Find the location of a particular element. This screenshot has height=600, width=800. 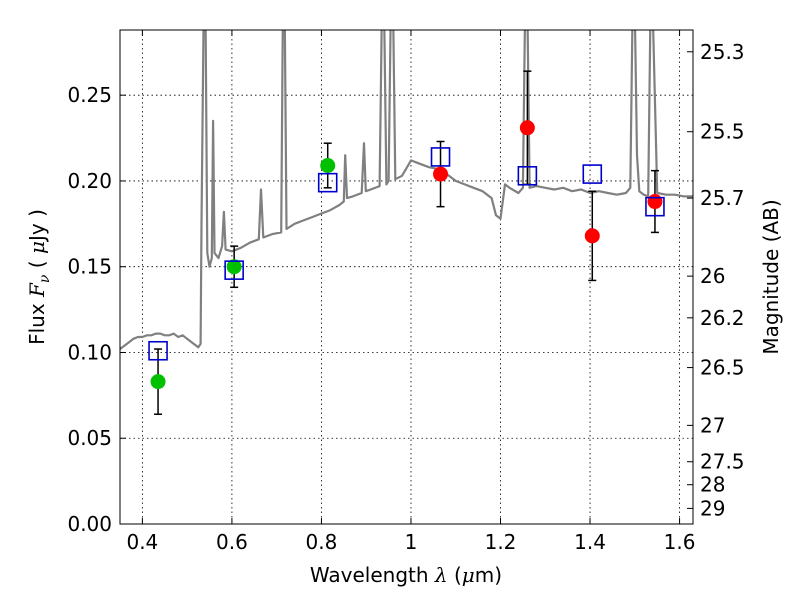

y2-tick-label: 27.5 is located at coordinates (722, 462).